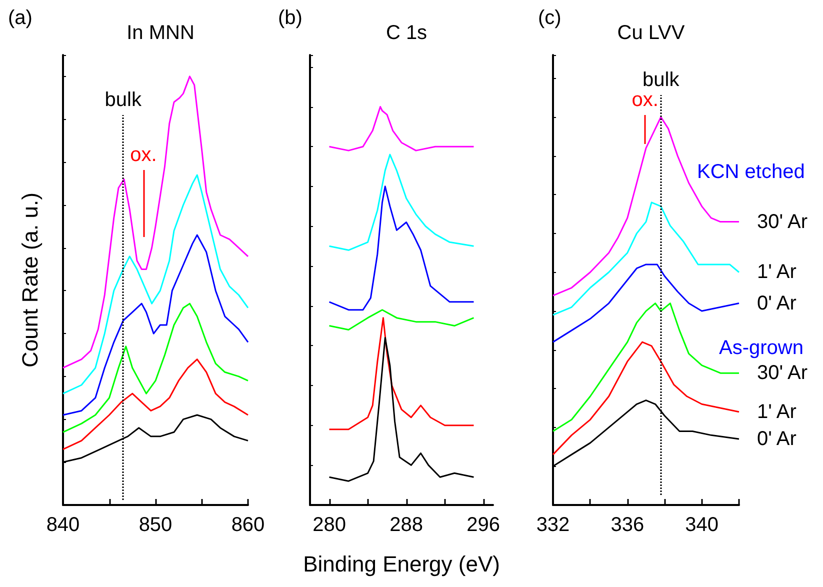 Image resolution: width=823 pixels, height=587 pixels. Describe the element at coordinates (553, 525) in the screenshot. I see `x-tick-label: 332` at that location.